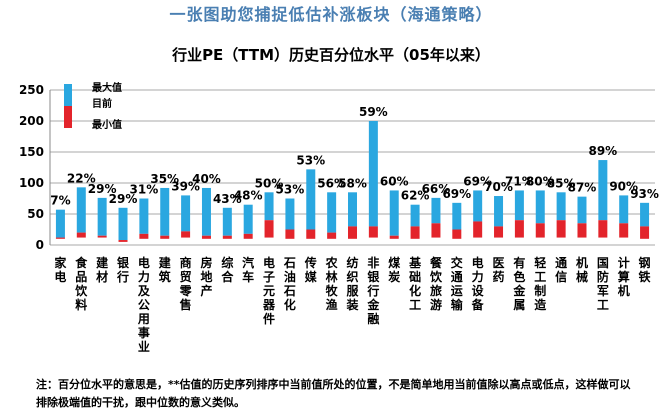 This screenshot has width=662, height=417. I want to click on percentile-label: 22%, so click(81, 178).